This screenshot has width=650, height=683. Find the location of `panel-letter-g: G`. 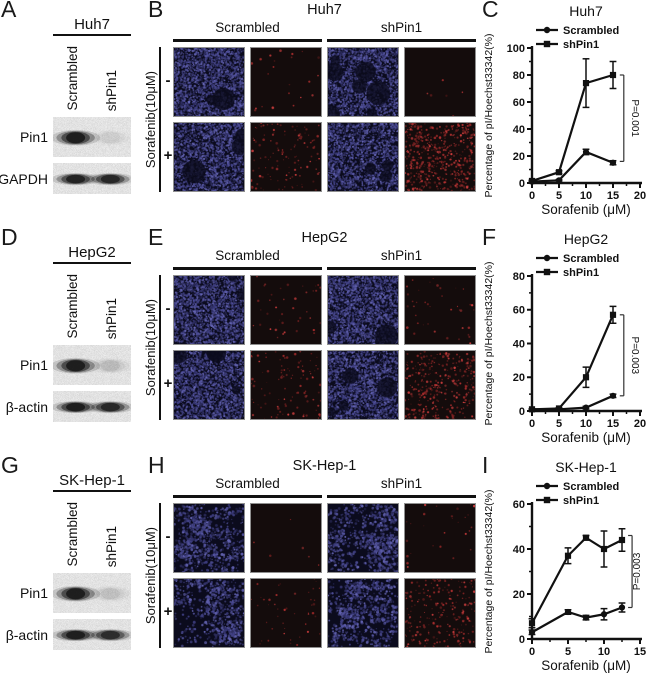

panel-letter-g: G is located at coordinates (10, 465).